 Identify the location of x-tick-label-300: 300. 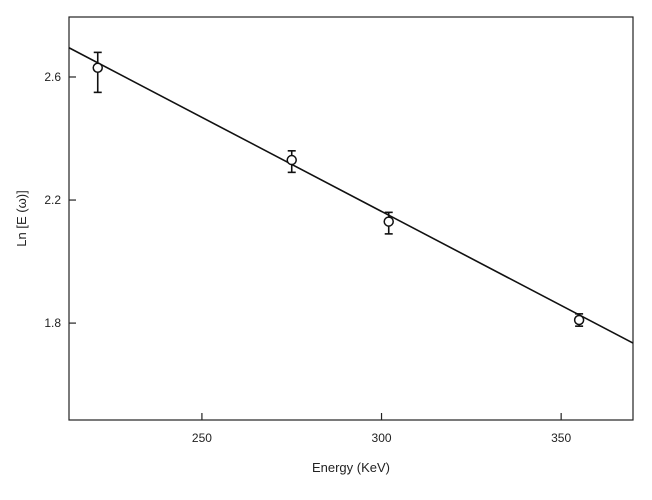
(382, 438).